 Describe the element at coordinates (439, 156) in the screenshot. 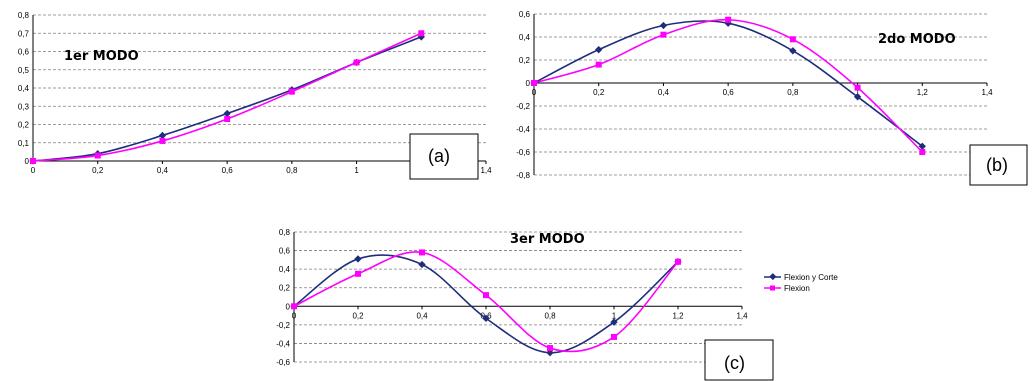

I see `panel-label: (a)` at that location.